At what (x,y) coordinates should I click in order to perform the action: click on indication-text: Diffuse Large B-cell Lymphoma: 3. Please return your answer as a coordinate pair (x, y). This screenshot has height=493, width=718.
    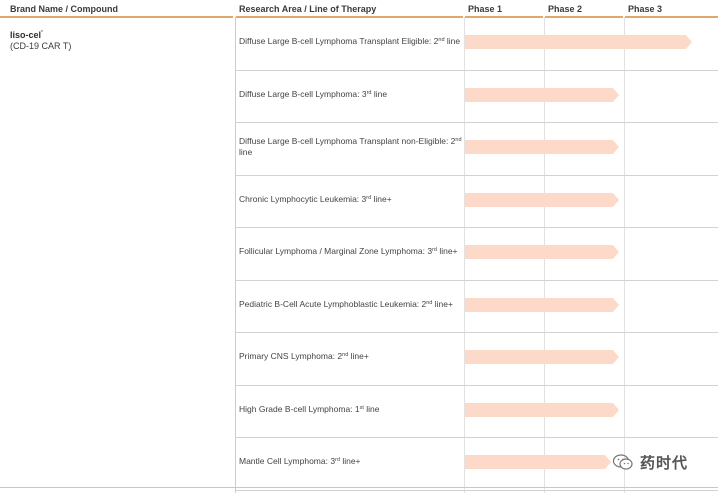
    Looking at the image, I should click on (303, 93).